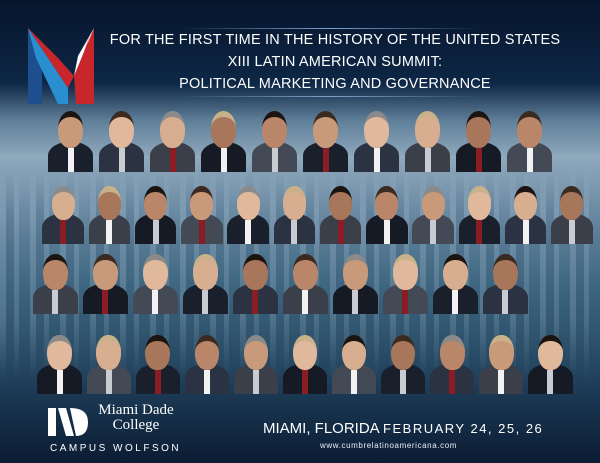 Image resolution: width=600 pixels, height=463 pixels. What do you see at coordinates (389, 445) in the screenshot?
I see `website-link: www.cumbrelatinoamericana.com` at bounding box center [389, 445].